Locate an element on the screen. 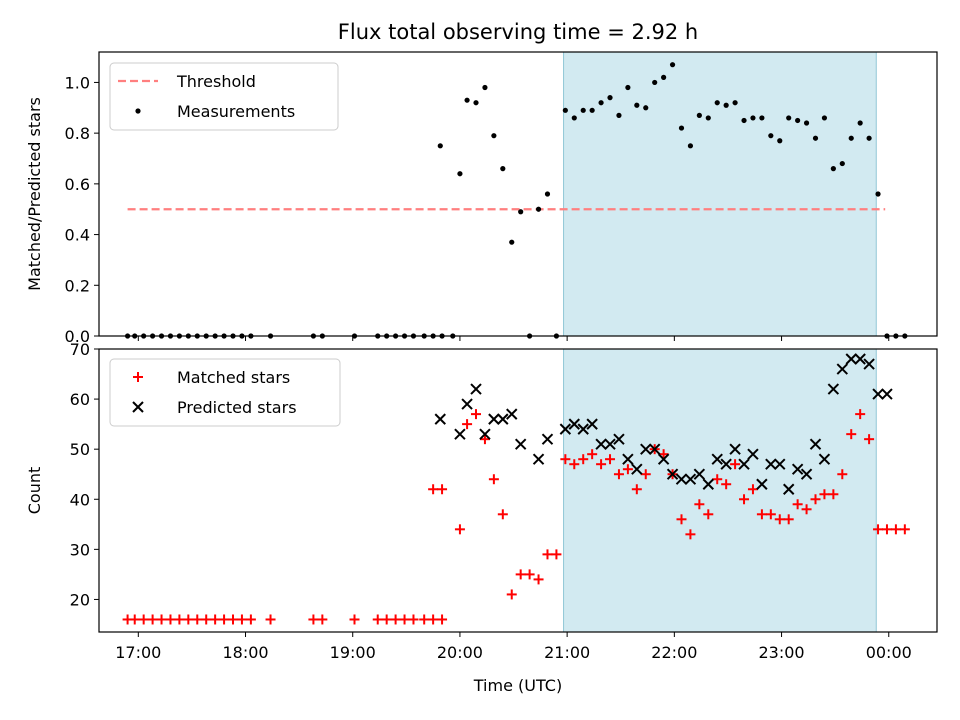 The height and width of the screenshot is (720, 960). x-axis-label: Time (UTC) is located at coordinates (517, 685).